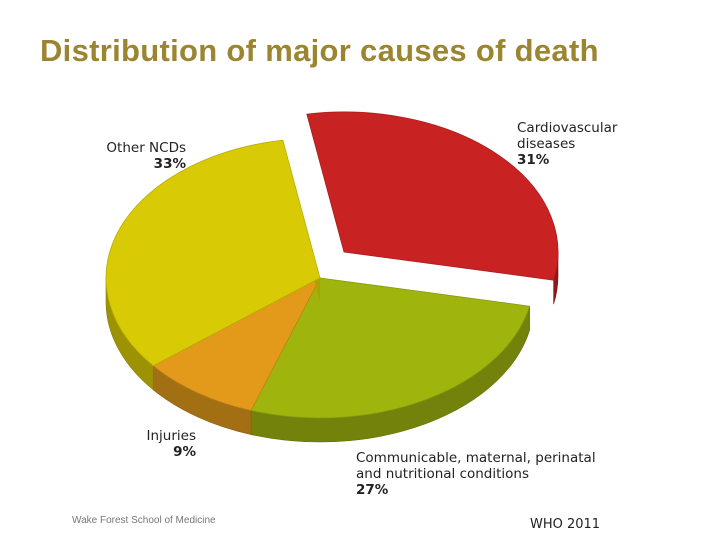 This screenshot has height=540, width=720. What do you see at coordinates (565, 524) in the screenshot?
I see `footer-source: WHO 2011` at bounding box center [565, 524].